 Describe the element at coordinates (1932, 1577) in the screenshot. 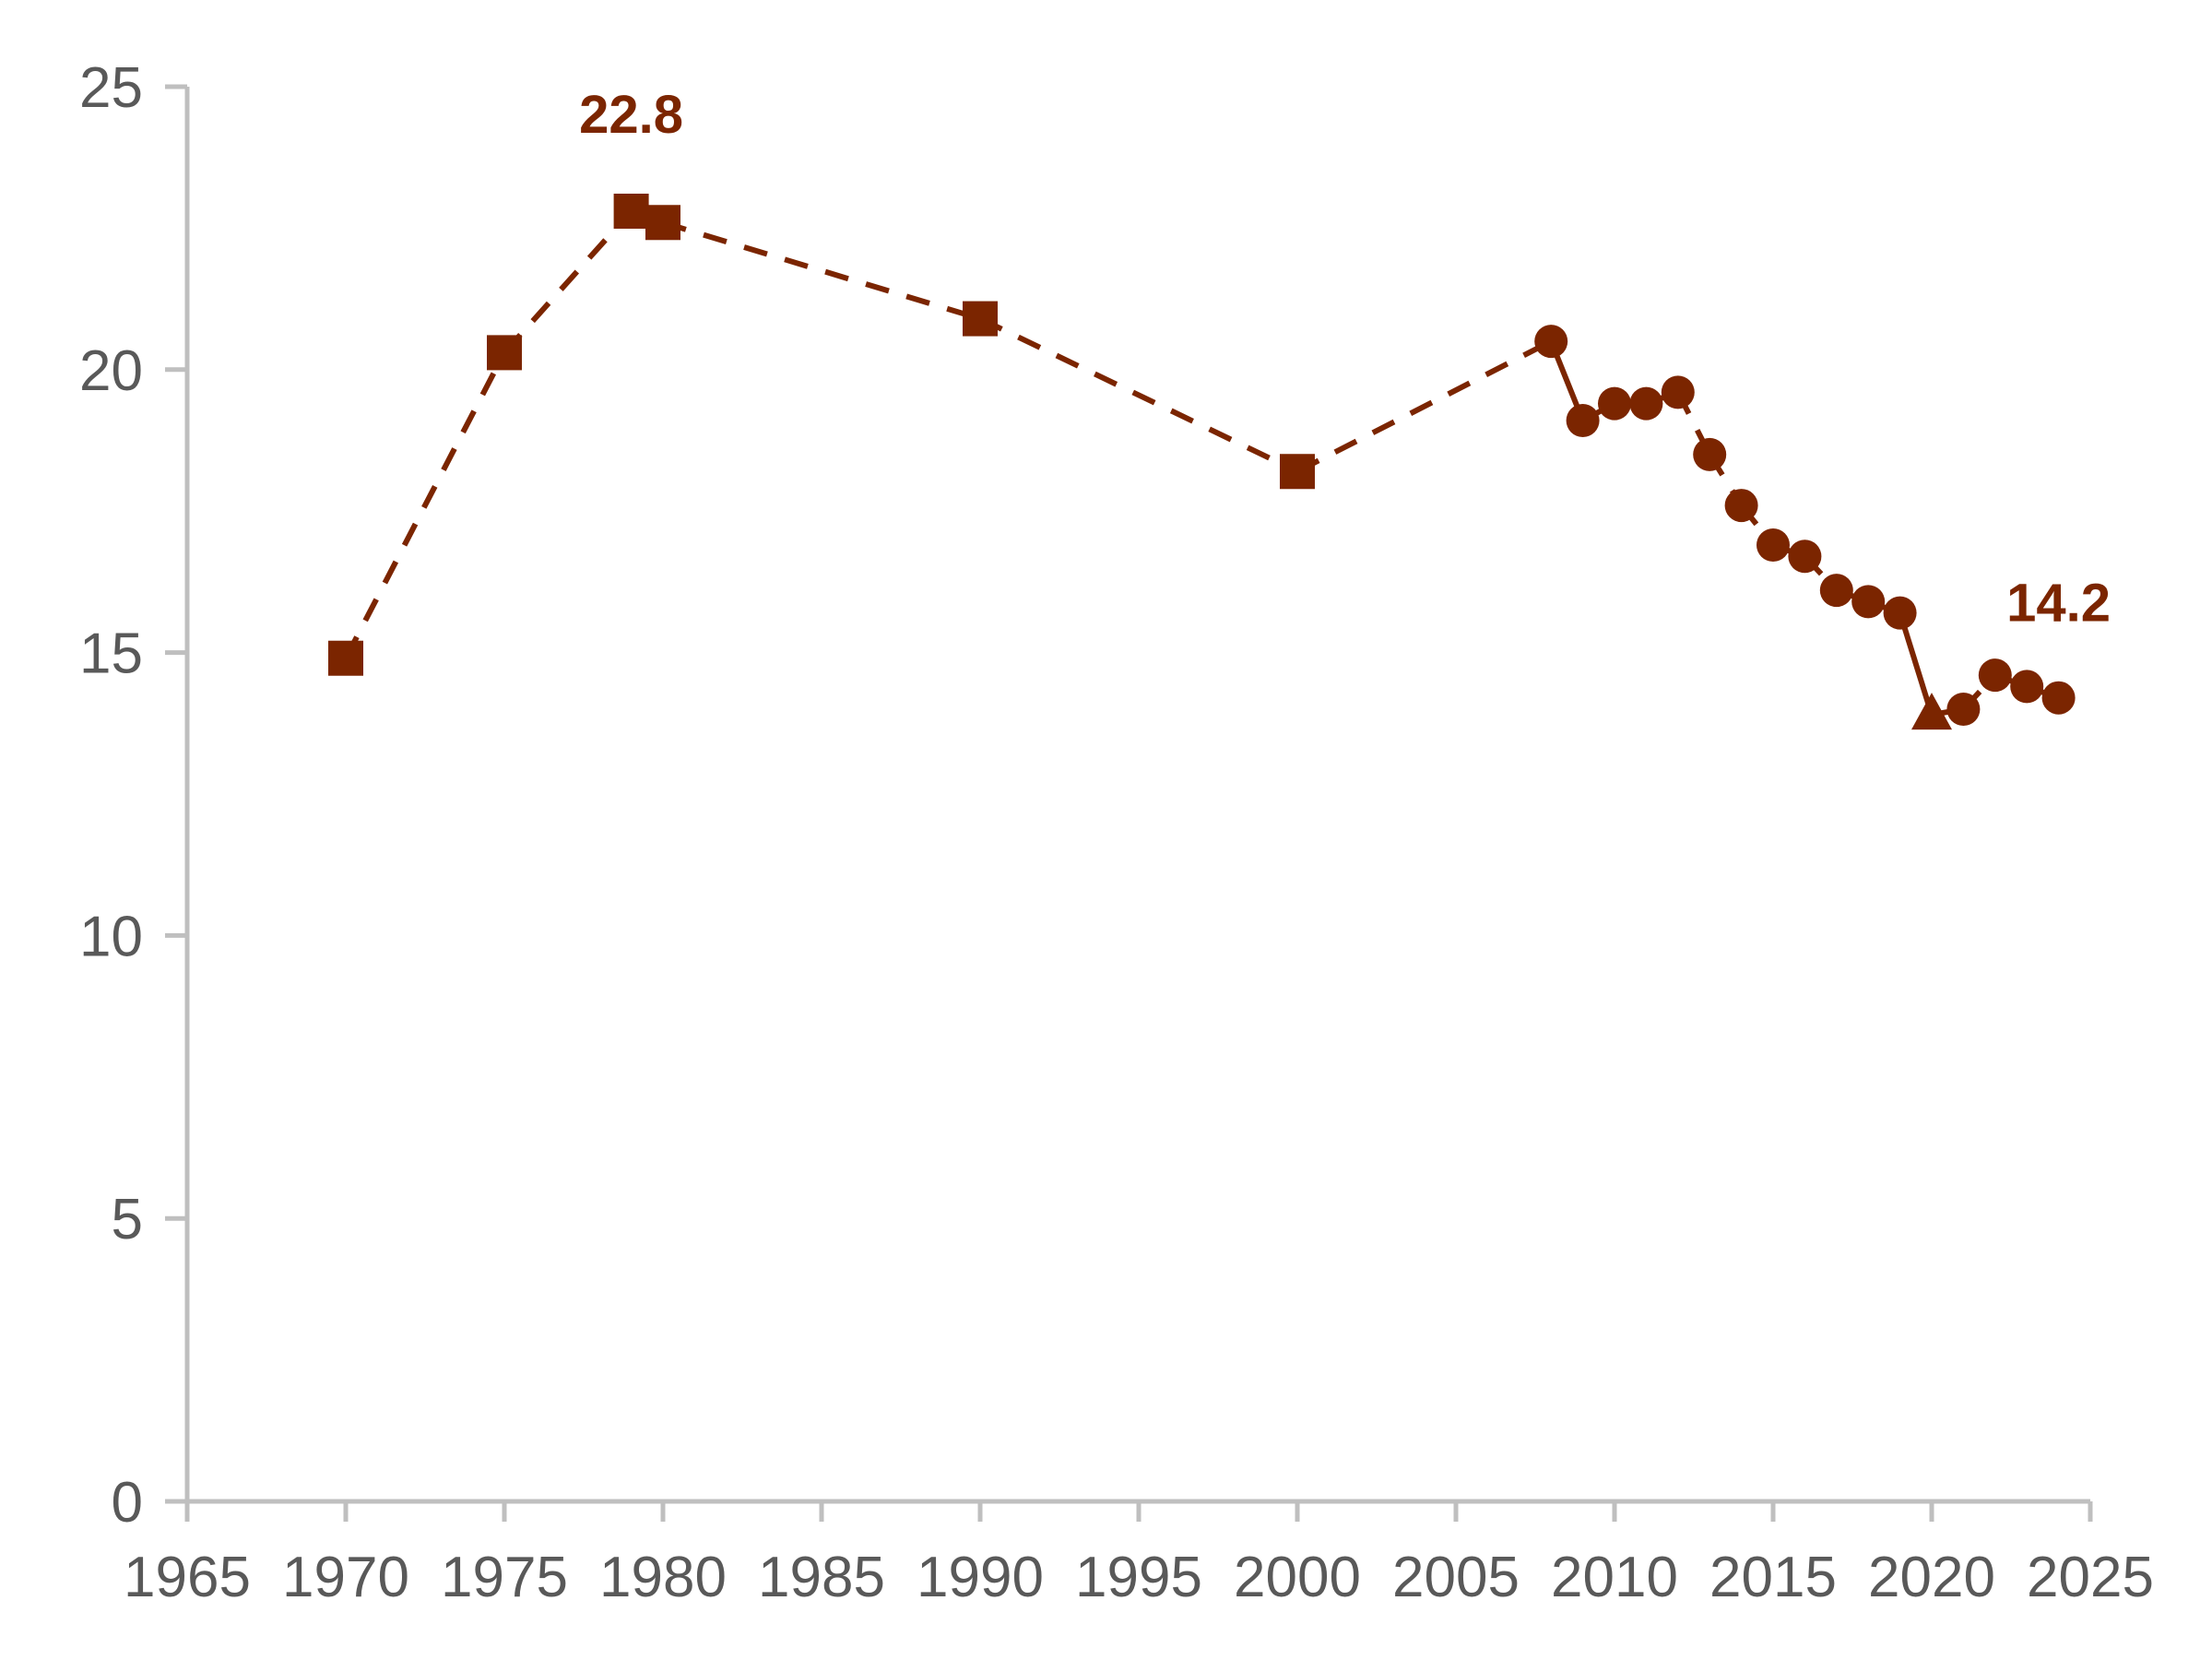

I see `x-tick-label: 2020` at that location.